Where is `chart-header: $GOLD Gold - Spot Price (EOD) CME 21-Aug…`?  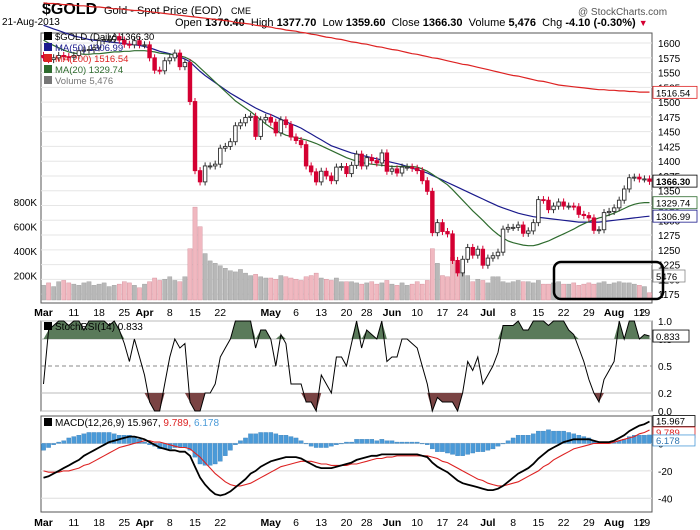 chart-header: $GOLD Gold - Spot Price (EOD) CME 21-Aug… is located at coordinates (350, 17).